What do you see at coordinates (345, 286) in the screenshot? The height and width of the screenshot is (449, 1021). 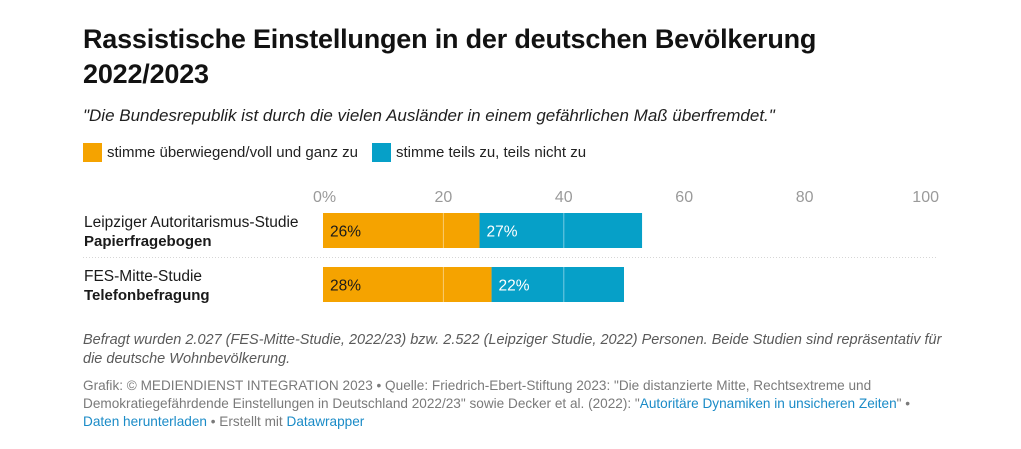 I see `data-label-1-series-0: 28%` at bounding box center [345, 286].